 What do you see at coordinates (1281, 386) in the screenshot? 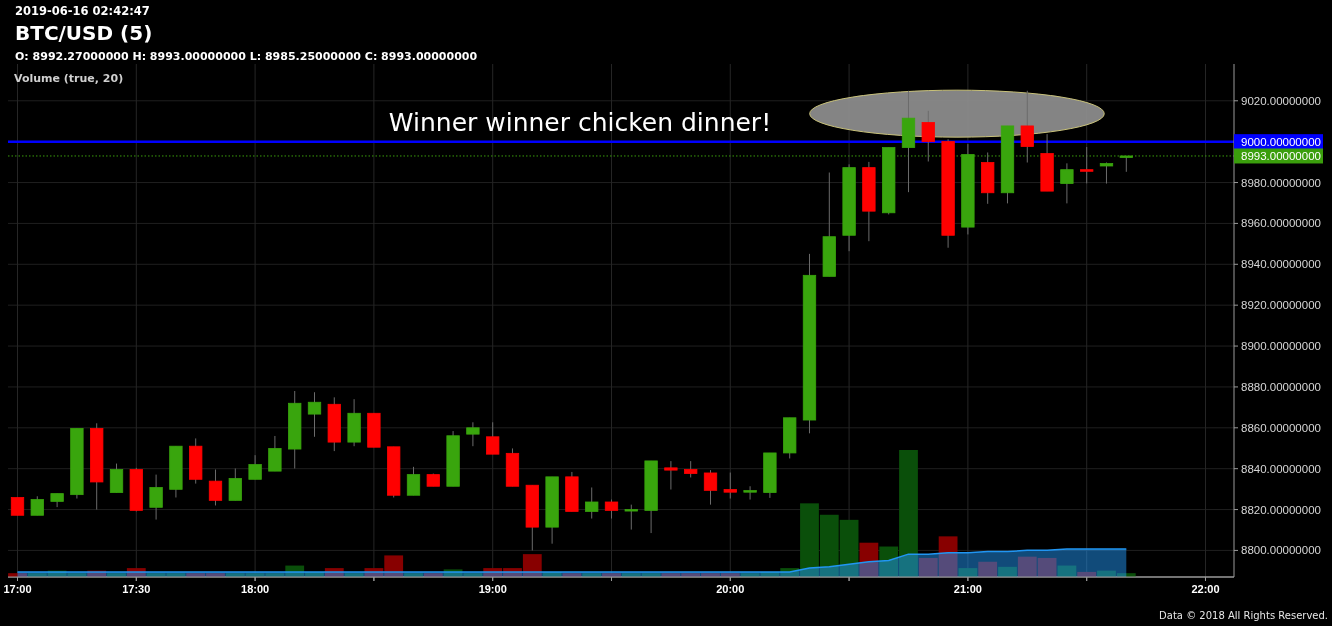
I see `y-tick-label: 8880.00000000` at bounding box center [1281, 386].